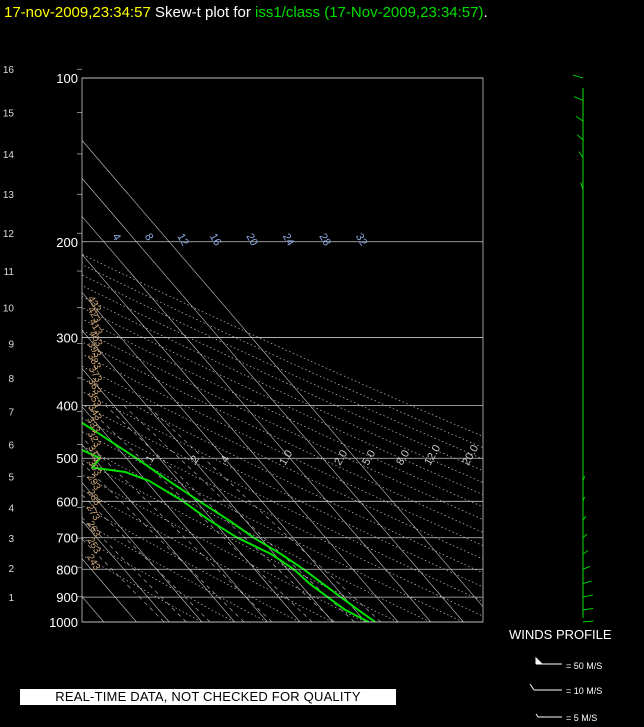 The width and height of the screenshot is (644, 727). I want to click on wind-legend-item: = 50 M/S, so click(584, 666).